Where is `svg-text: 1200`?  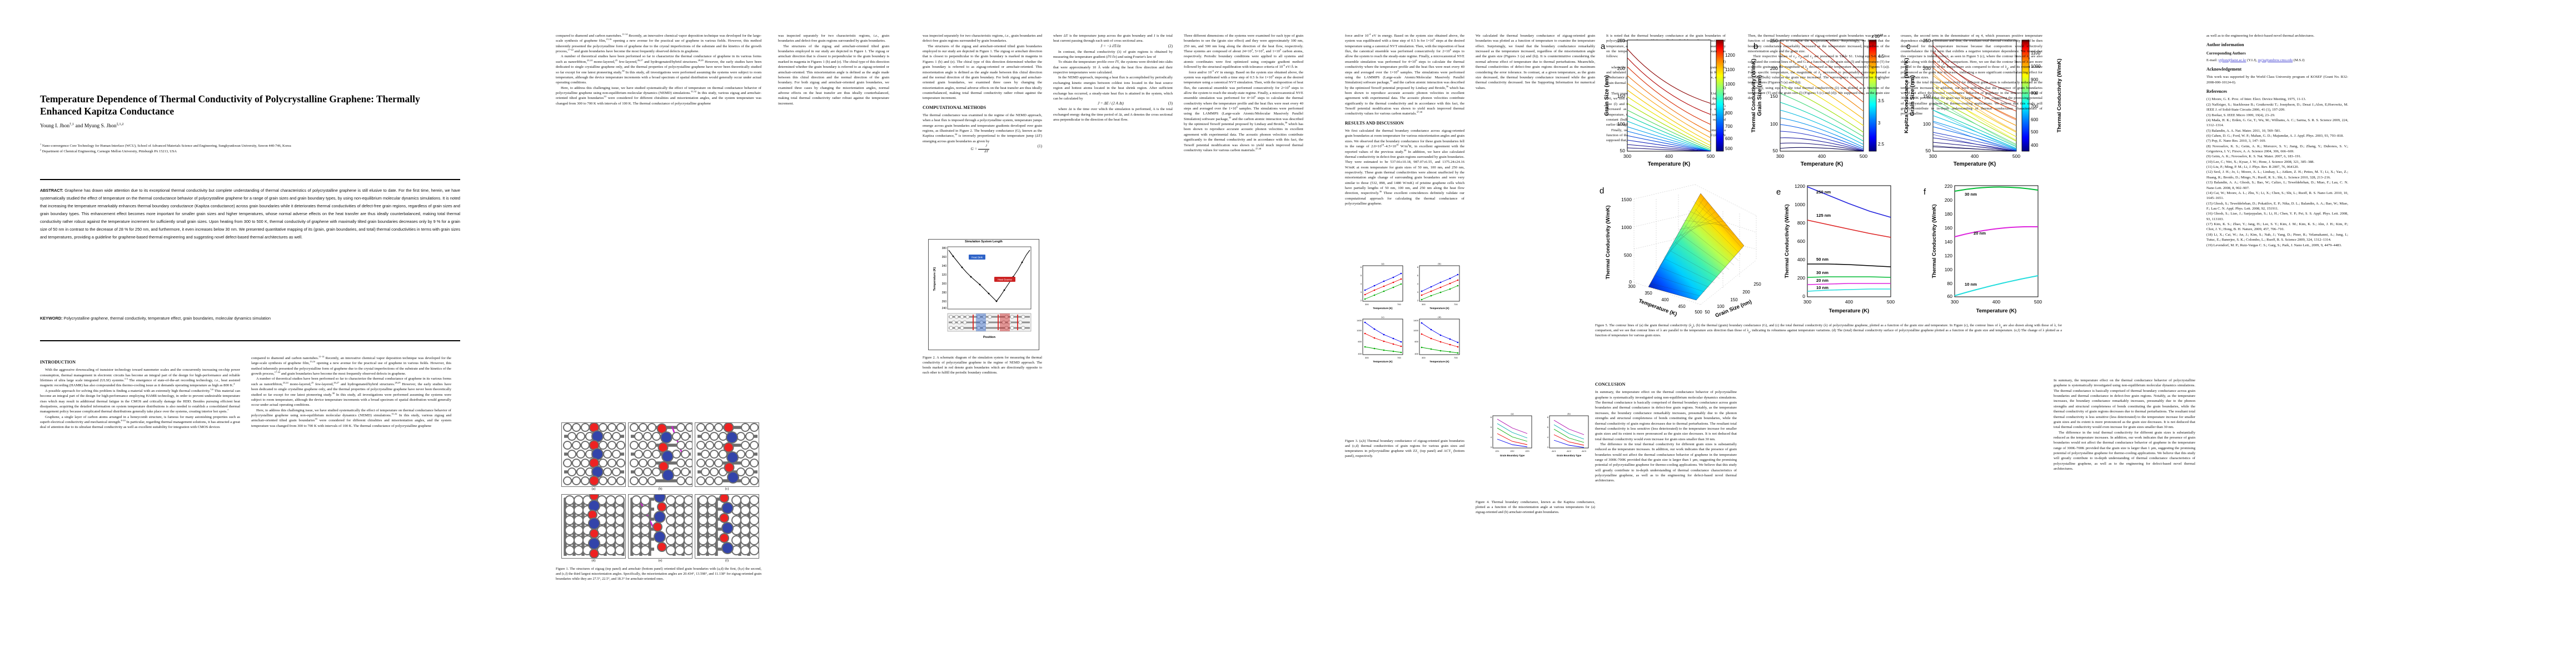 svg-text: 1200 is located at coordinates (1730, 55).